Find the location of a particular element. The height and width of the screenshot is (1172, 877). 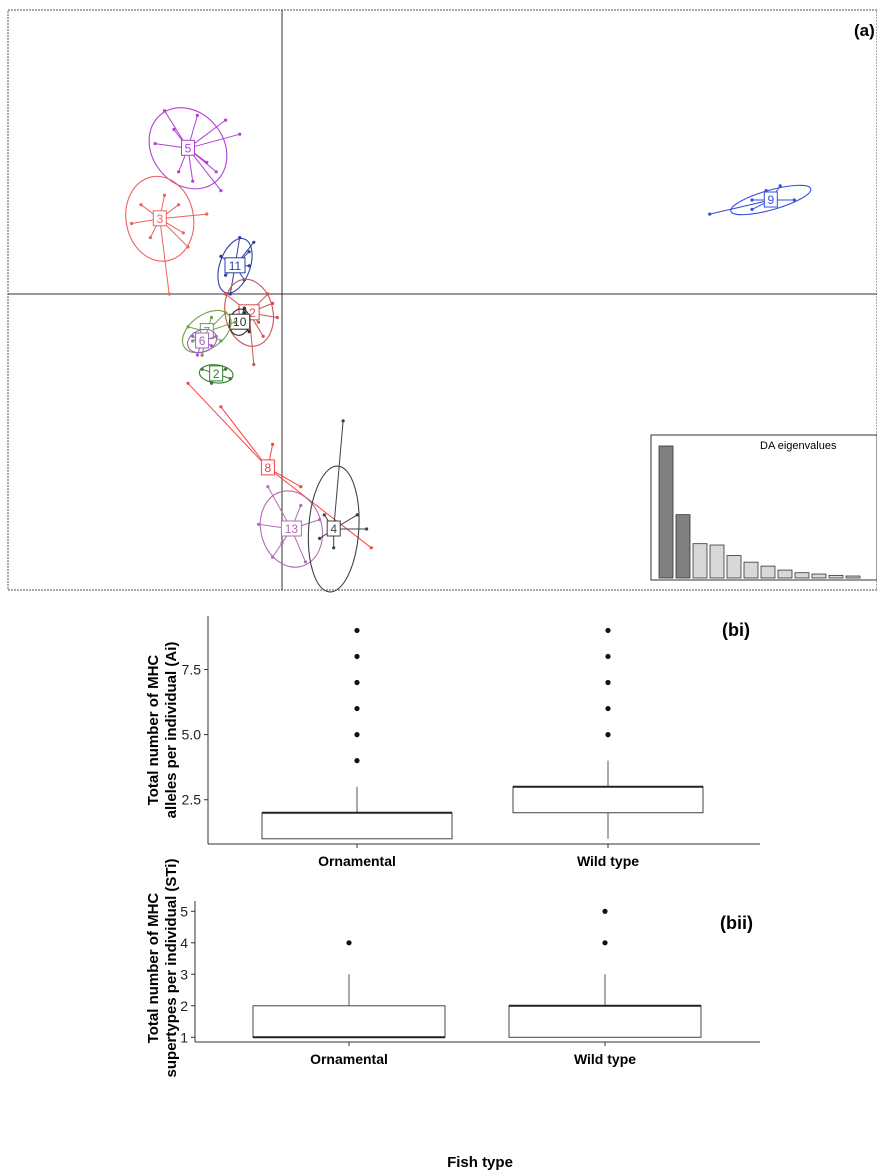

group-11: 11 is located at coordinates (236, 266).